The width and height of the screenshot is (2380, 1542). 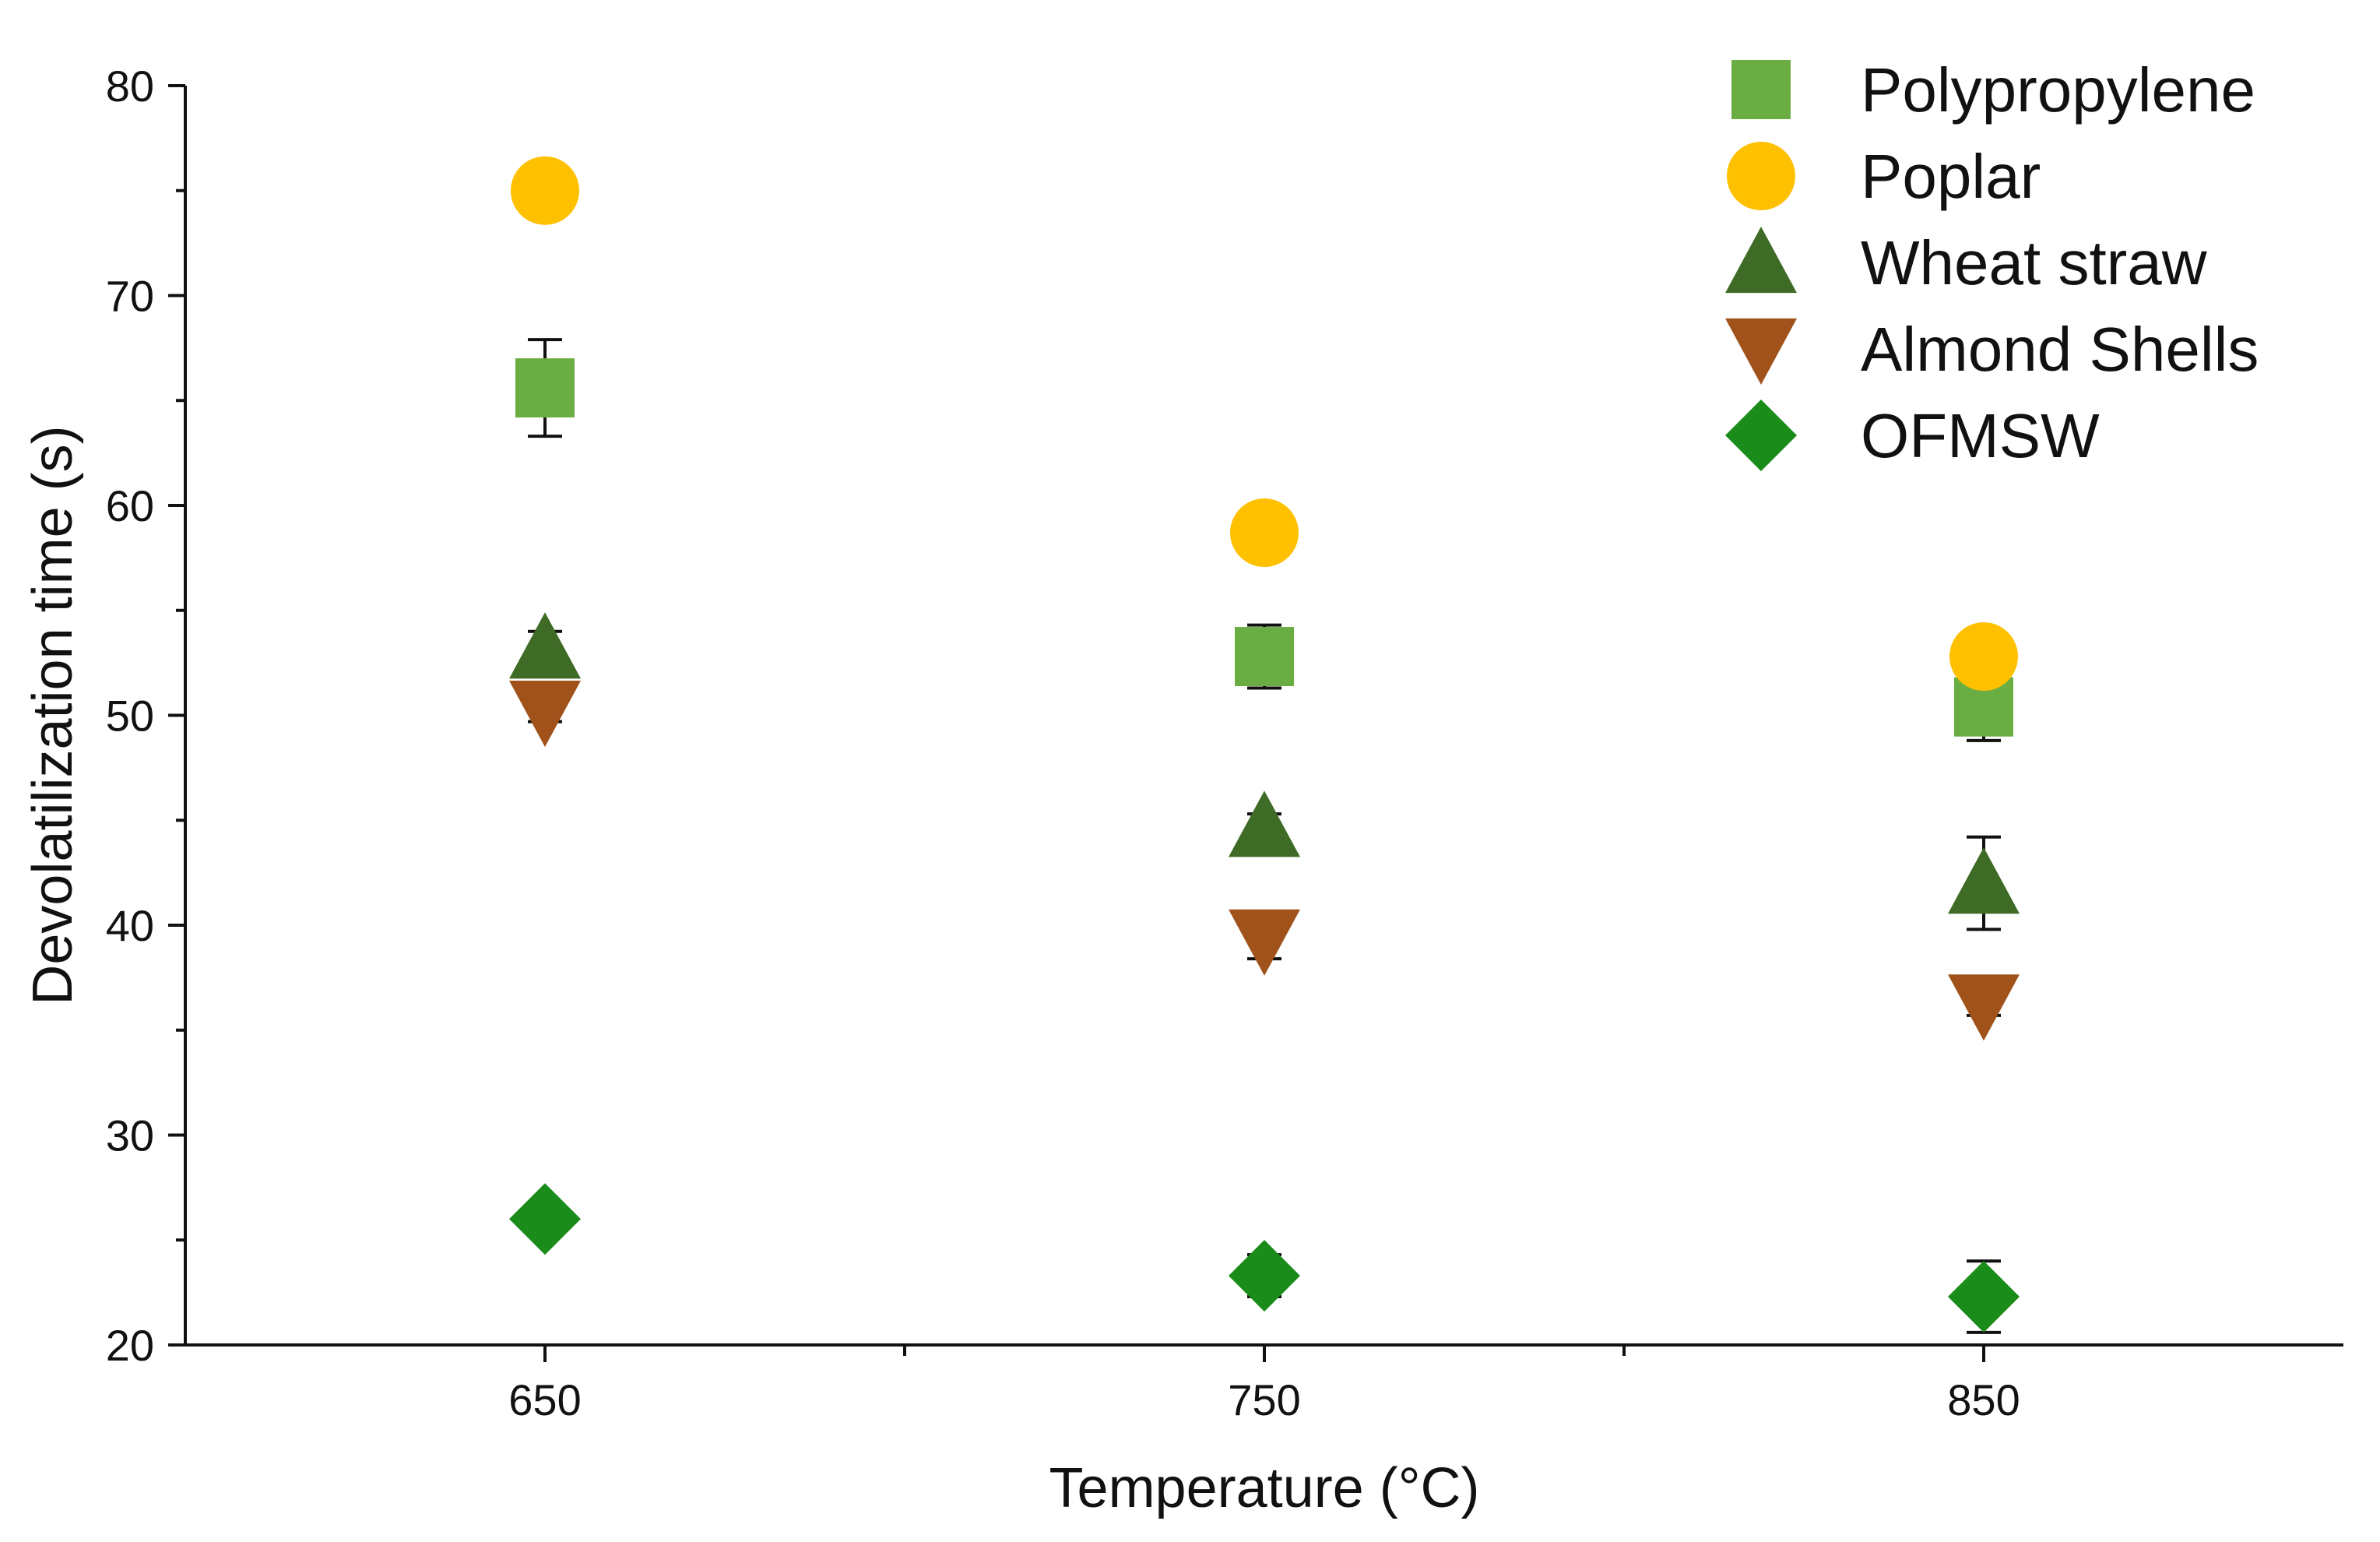 I want to click on legend-marker-almond-shells, so click(x=1761, y=352).